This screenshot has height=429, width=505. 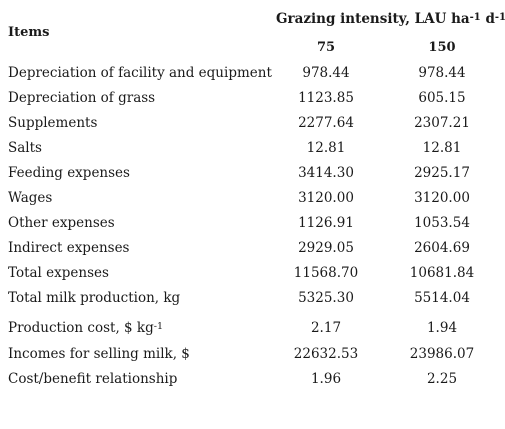 What do you see at coordinates (252, 381) in the screenshot?
I see `table-row: Cost/benefit relationship 1.96 2.25` at bounding box center [252, 381].